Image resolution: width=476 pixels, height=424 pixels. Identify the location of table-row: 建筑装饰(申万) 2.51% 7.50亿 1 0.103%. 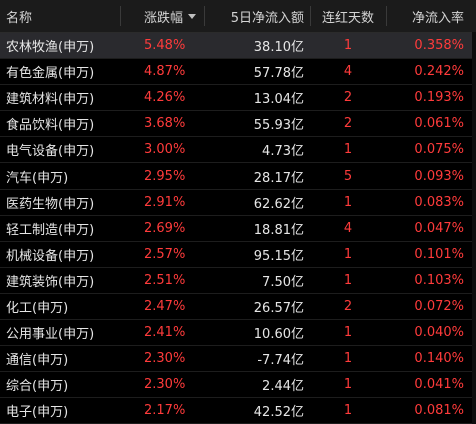
(238, 281).